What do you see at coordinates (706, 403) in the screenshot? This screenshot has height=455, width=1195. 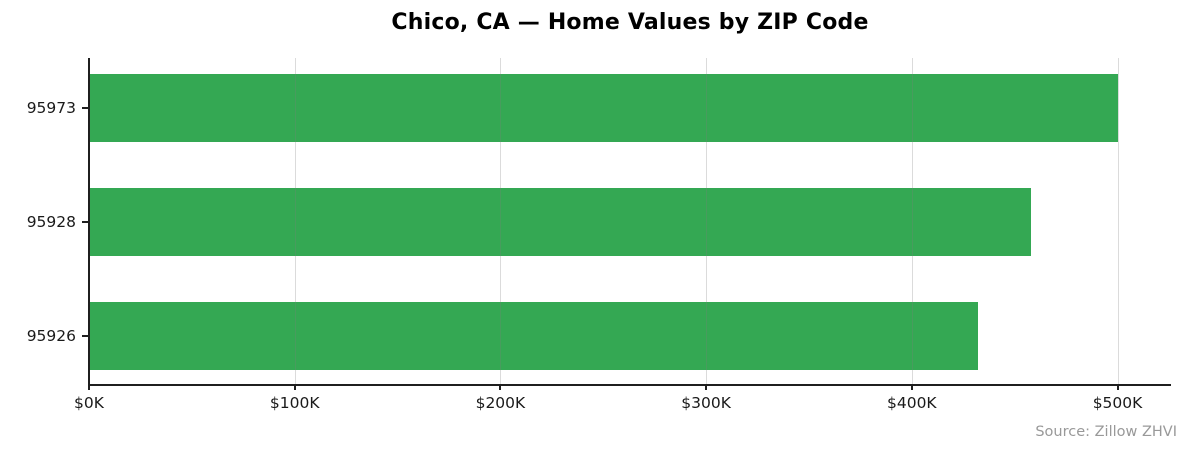 I see `x-tick-label: $300K` at bounding box center [706, 403].